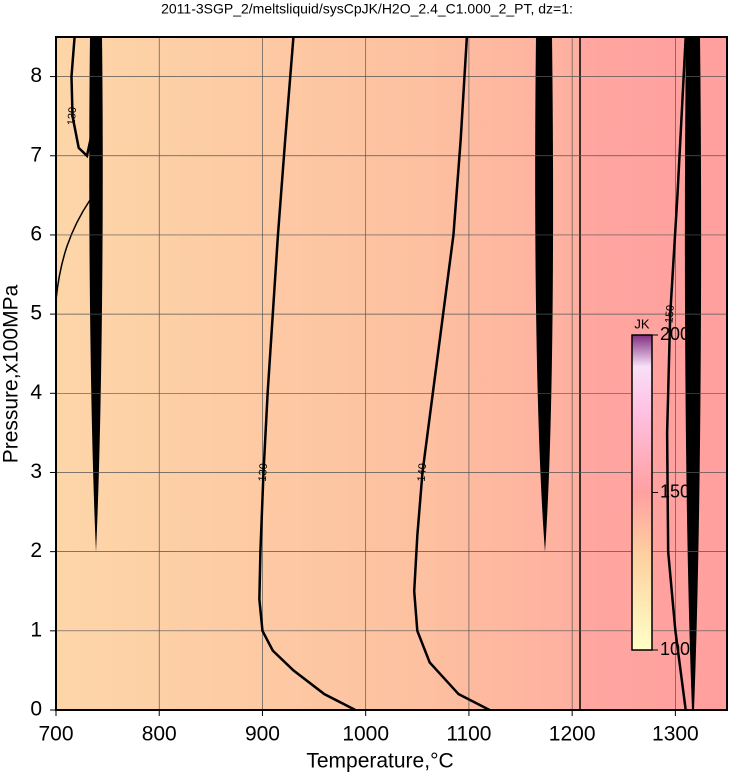 Image resolution: width=734 pixels, height=781 pixels. What do you see at coordinates (55, 734) in the screenshot?
I see `x-tick-label: 700` at bounding box center [55, 734].